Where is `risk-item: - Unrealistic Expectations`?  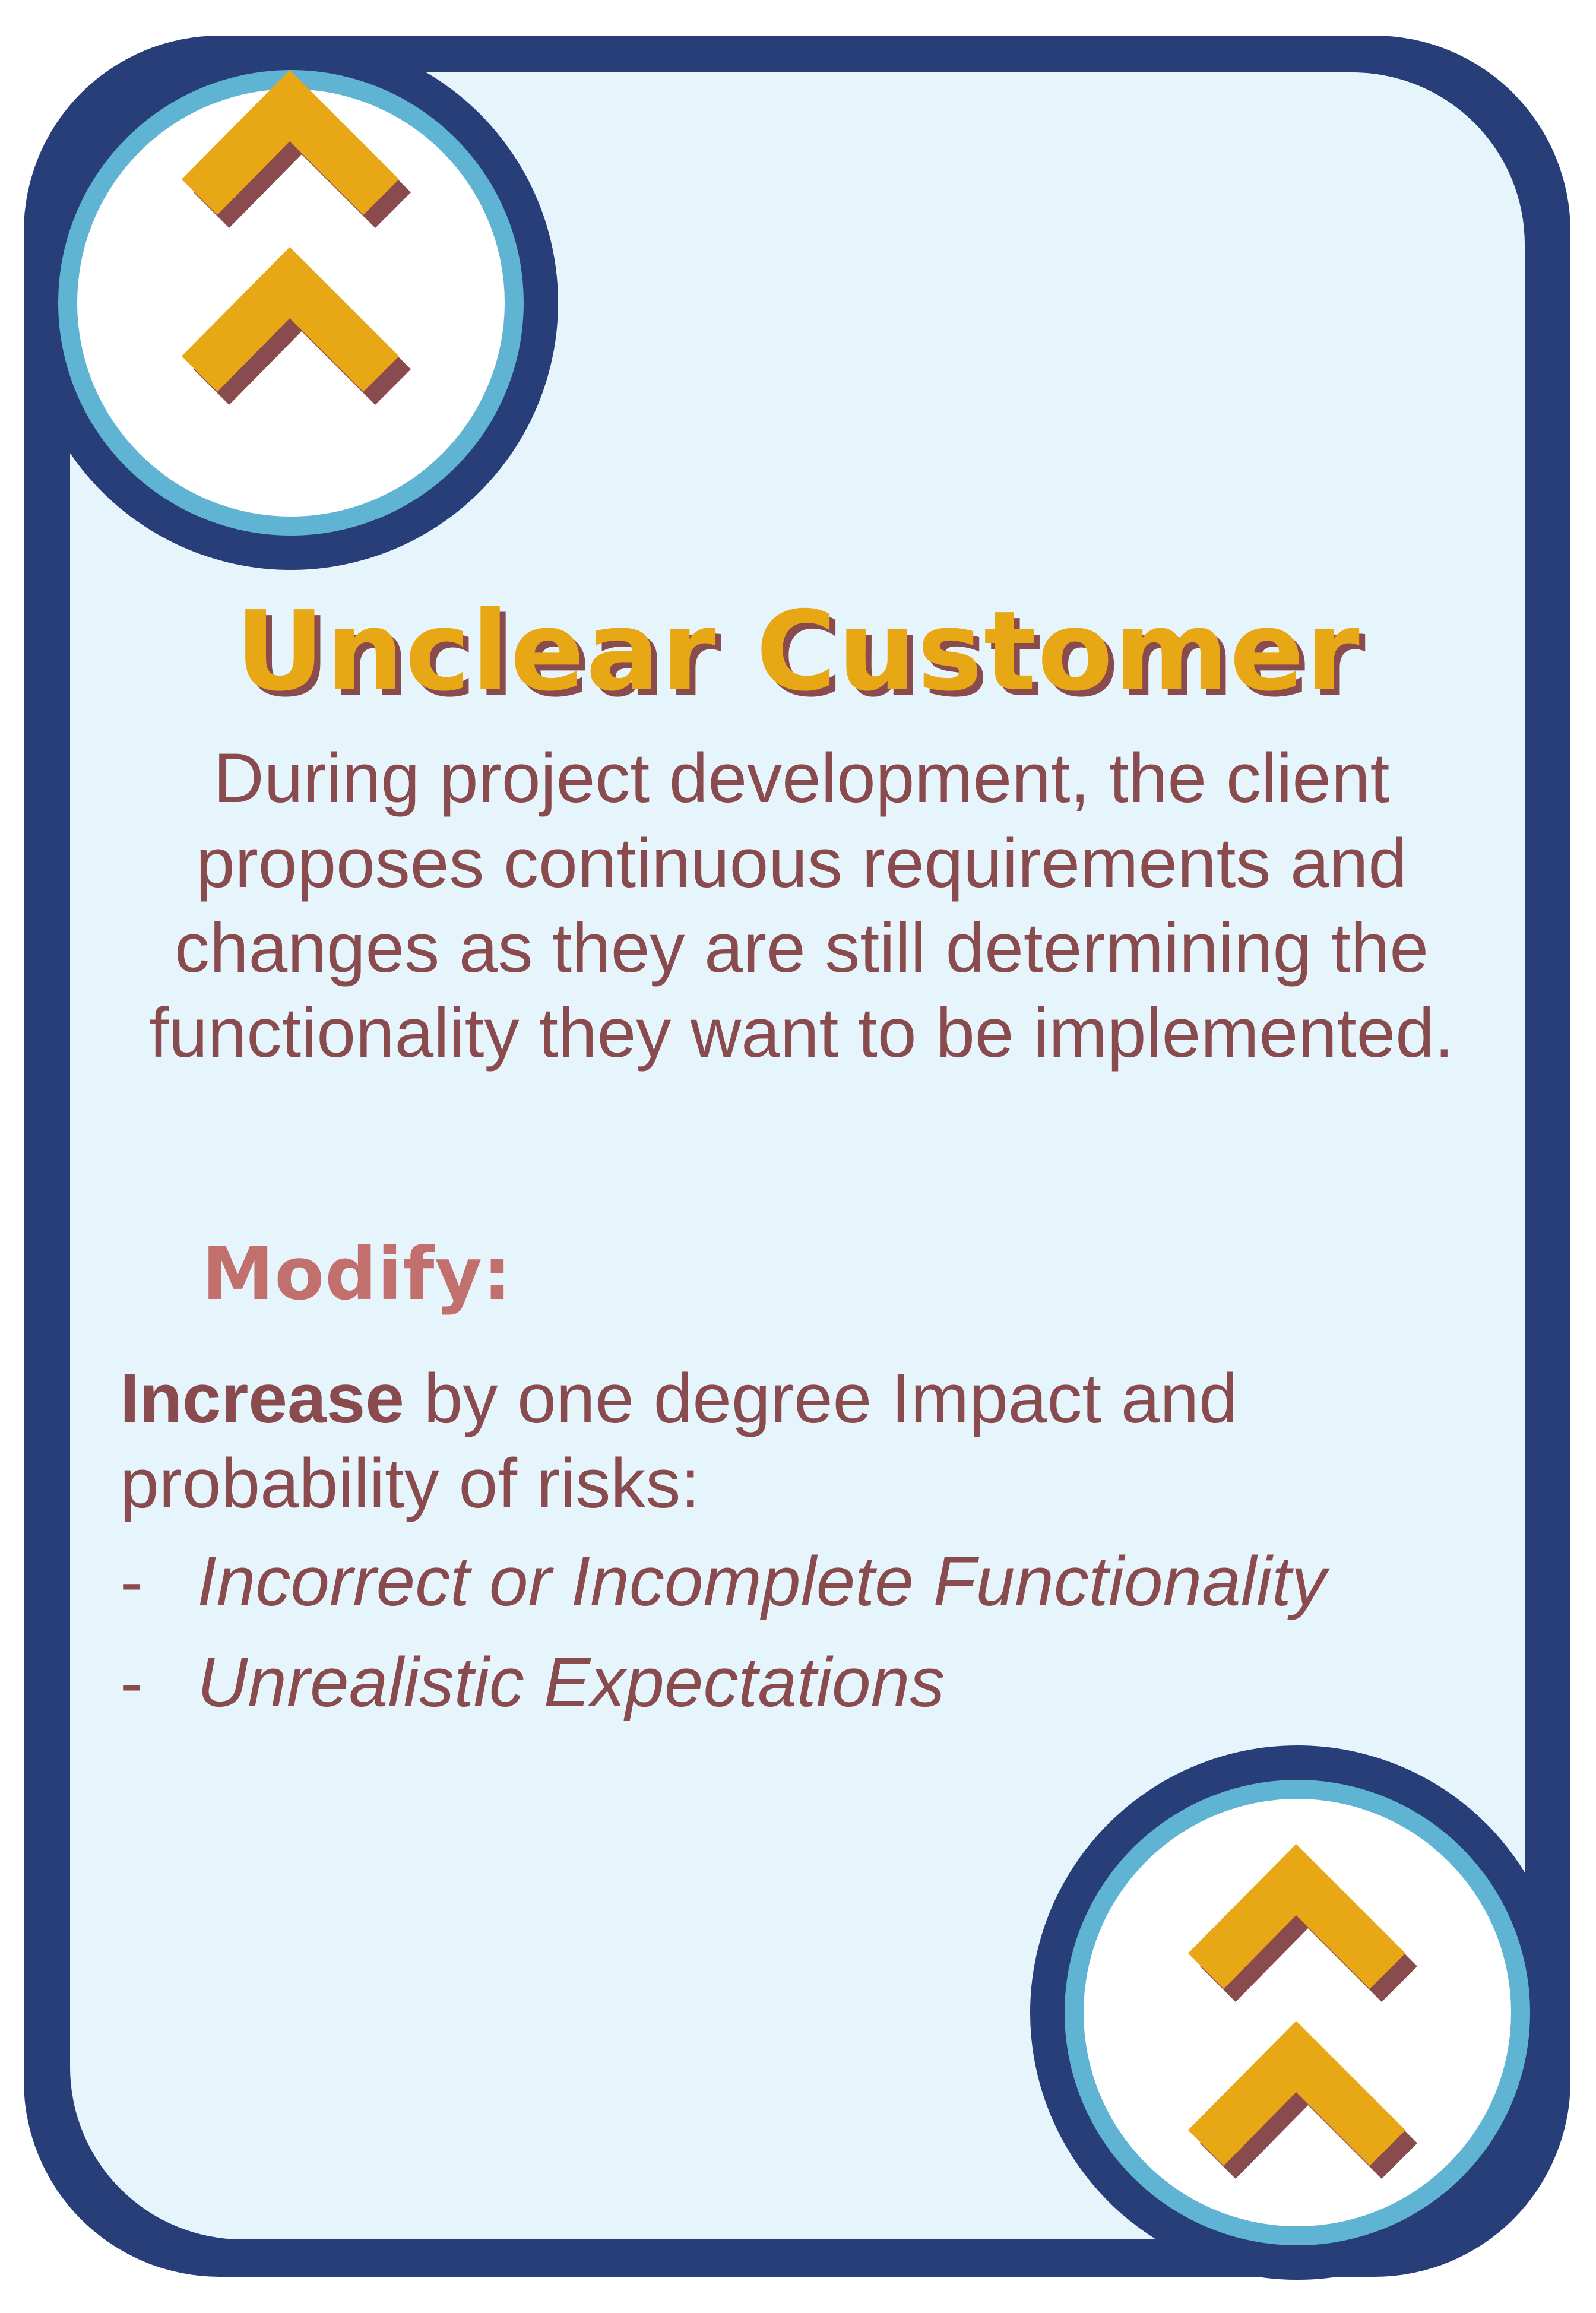 risk-item: - Unrealistic Expectations is located at coordinates (532, 1682).